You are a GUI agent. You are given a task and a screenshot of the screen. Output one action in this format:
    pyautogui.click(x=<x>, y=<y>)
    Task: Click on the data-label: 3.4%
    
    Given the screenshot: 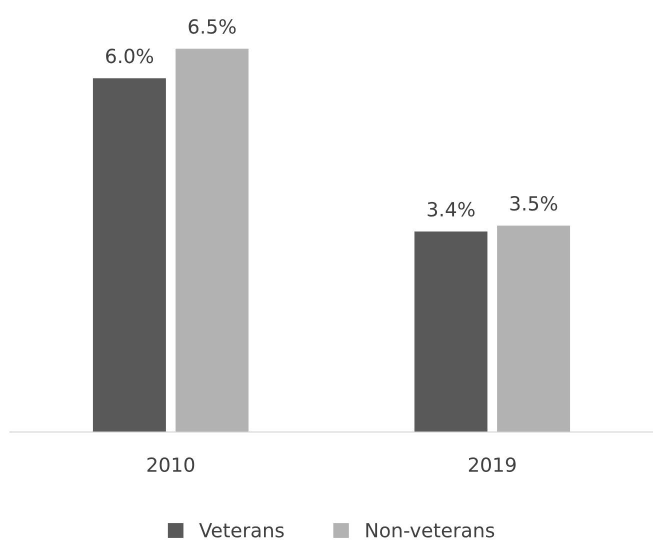 What is the action you would take?
    pyautogui.click(x=451, y=209)
    